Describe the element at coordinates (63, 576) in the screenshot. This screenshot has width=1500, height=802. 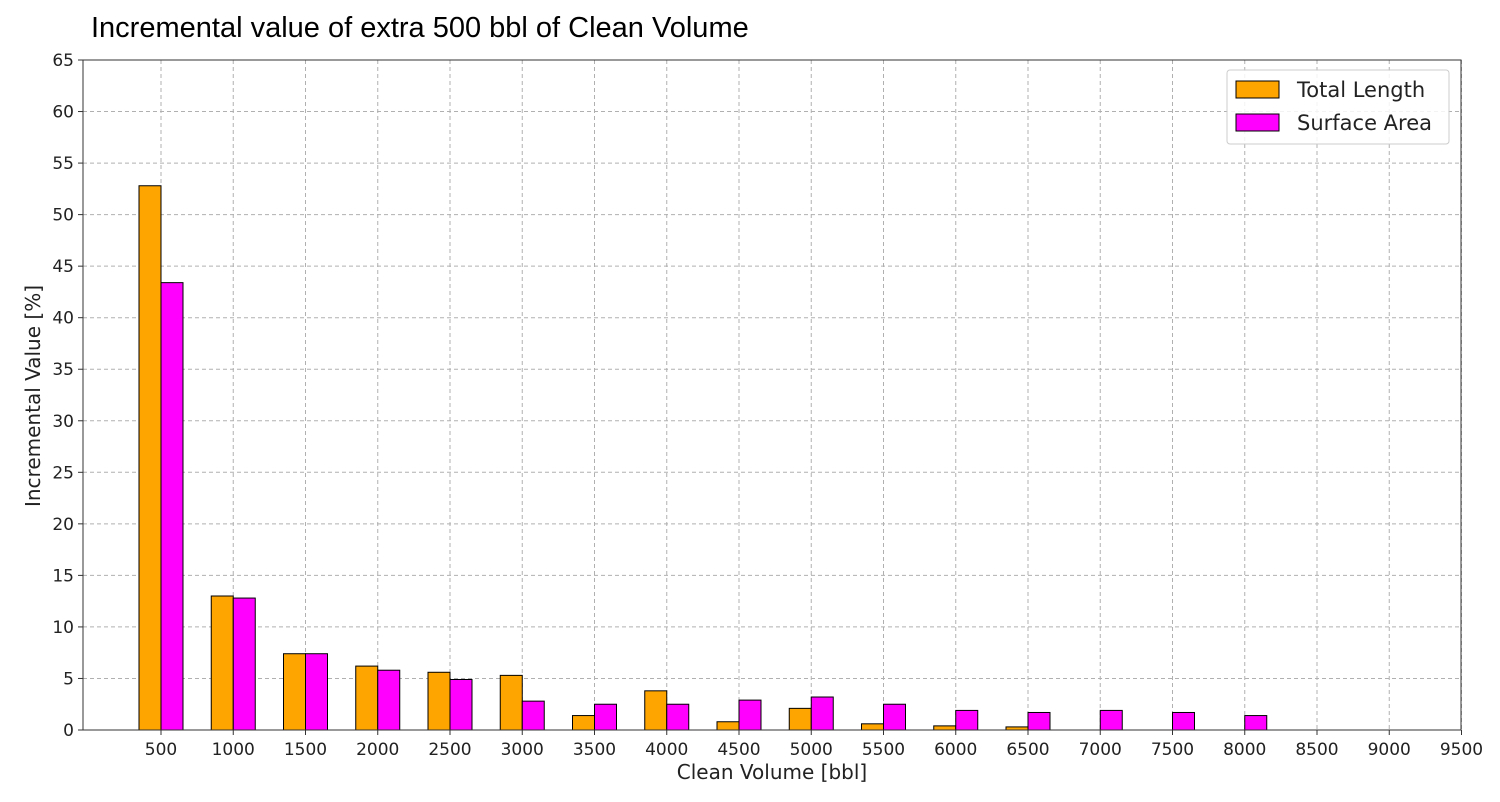
I see `y-tick-label: 15` at that location.